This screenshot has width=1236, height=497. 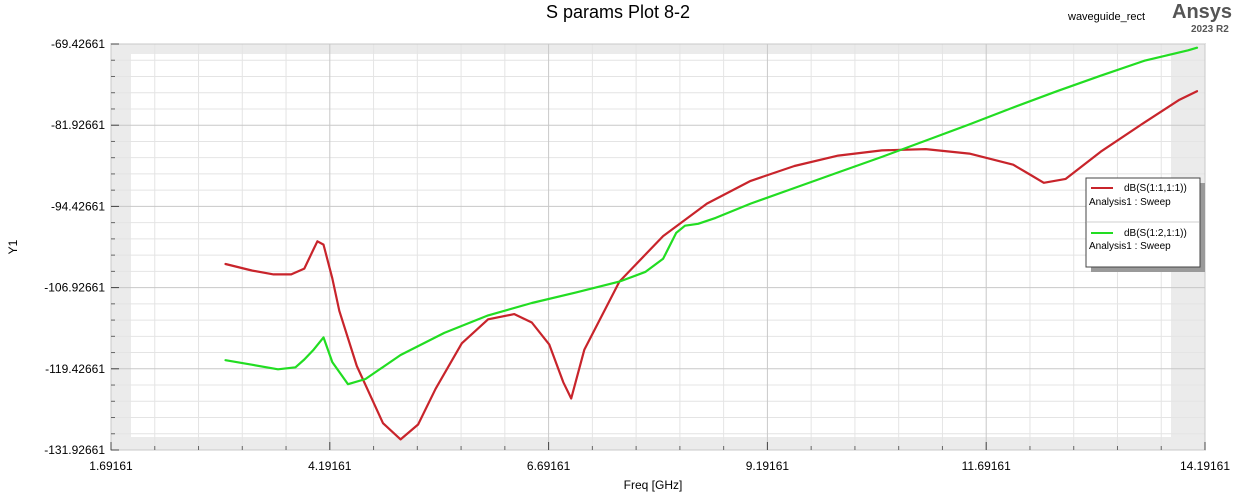 What do you see at coordinates (111, 466) in the screenshot?
I see `x-tick-label: 1.69161` at bounding box center [111, 466].